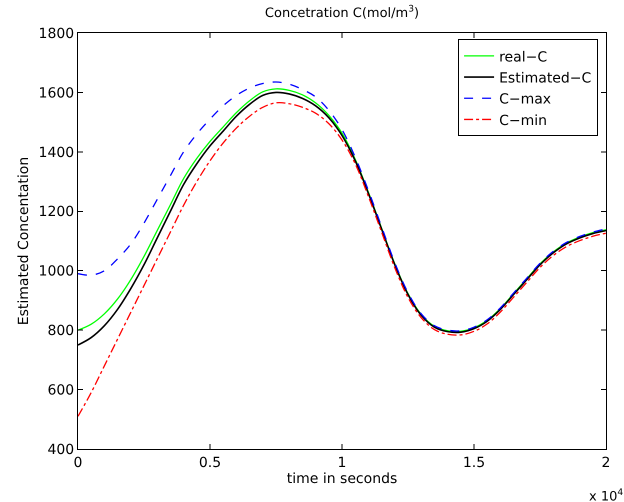  Describe the element at coordinates (342, 478) in the screenshot. I see `x-axis-title: time in seconds` at that location.